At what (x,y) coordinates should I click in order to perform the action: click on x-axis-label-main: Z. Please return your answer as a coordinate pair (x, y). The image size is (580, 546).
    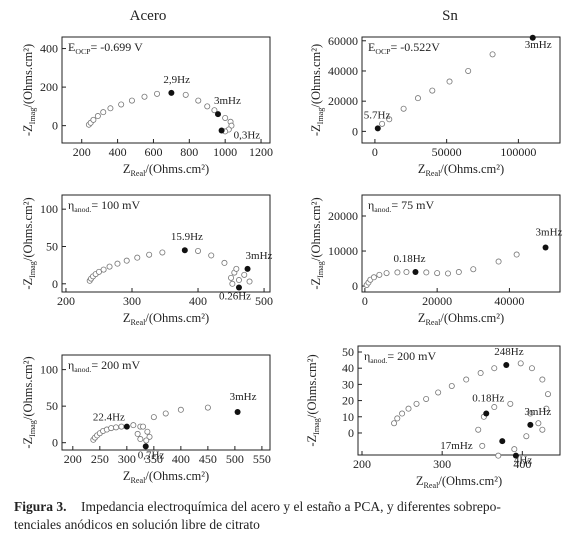
    Looking at the image, I should click on (127, 169).